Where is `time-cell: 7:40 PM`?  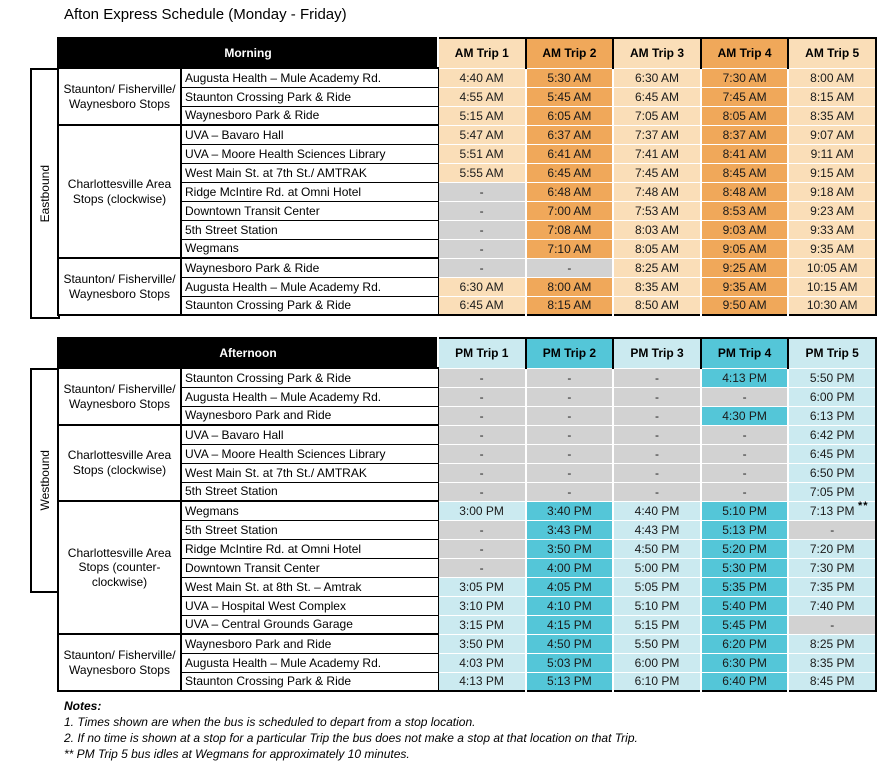
time-cell: 7:40 PM is located at coordinates (832, 606).